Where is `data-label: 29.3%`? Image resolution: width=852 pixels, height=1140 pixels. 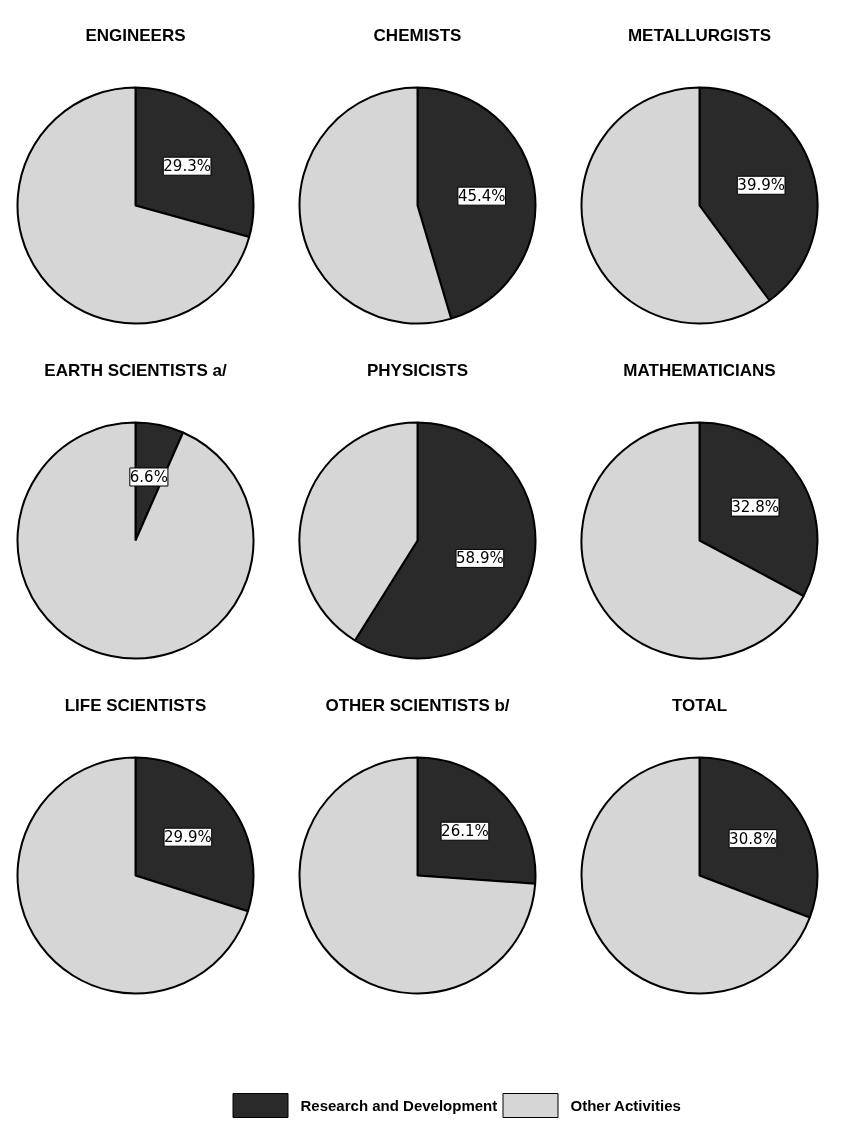 data-label: 29.3% is located at coordinates (187, 166).